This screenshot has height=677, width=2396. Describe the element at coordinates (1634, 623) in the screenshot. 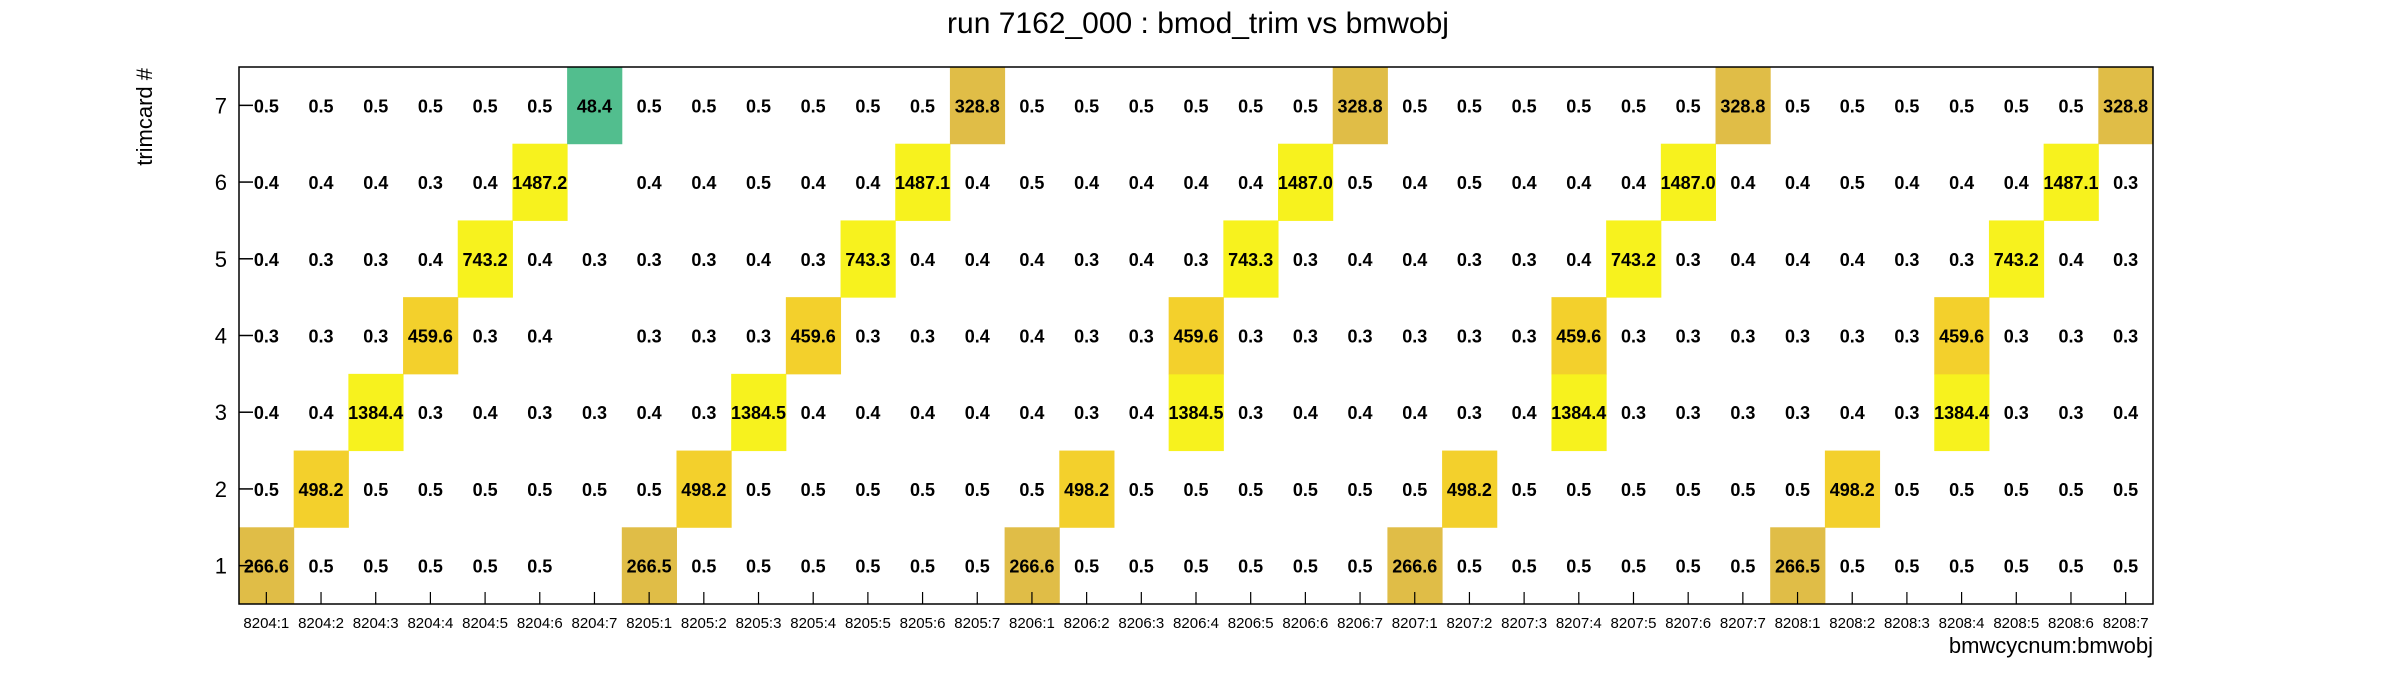

I see `x-tick-label: 8207:5` at that location.